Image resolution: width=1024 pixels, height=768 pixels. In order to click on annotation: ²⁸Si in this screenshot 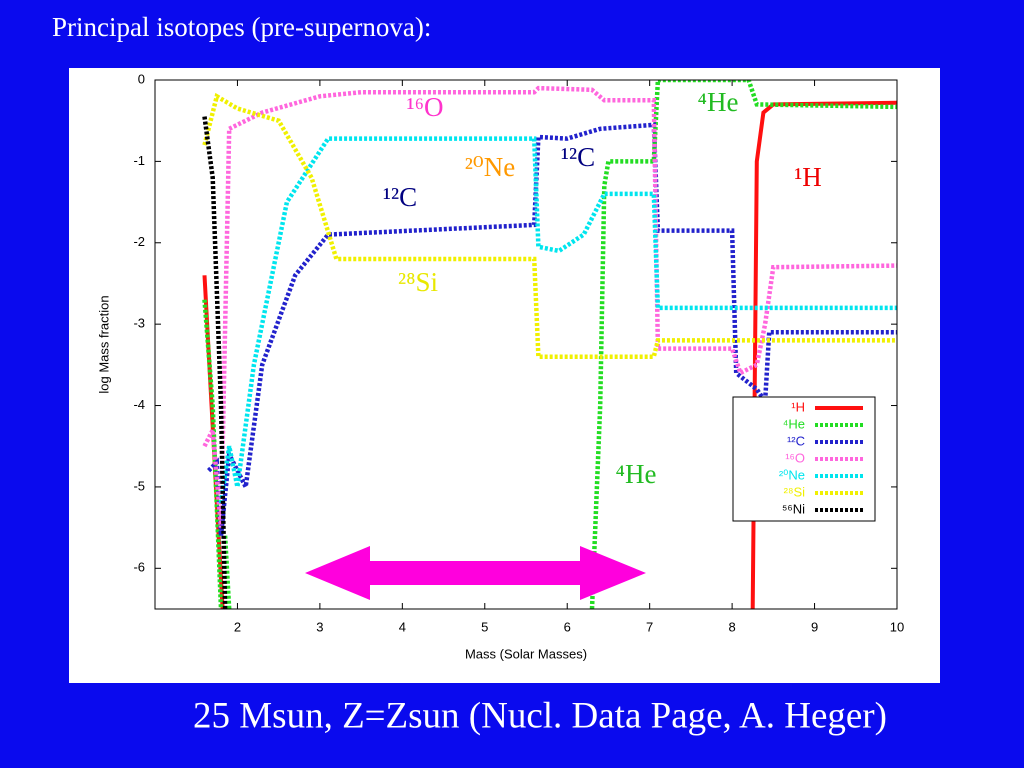, I will do `click(418, 282)`.